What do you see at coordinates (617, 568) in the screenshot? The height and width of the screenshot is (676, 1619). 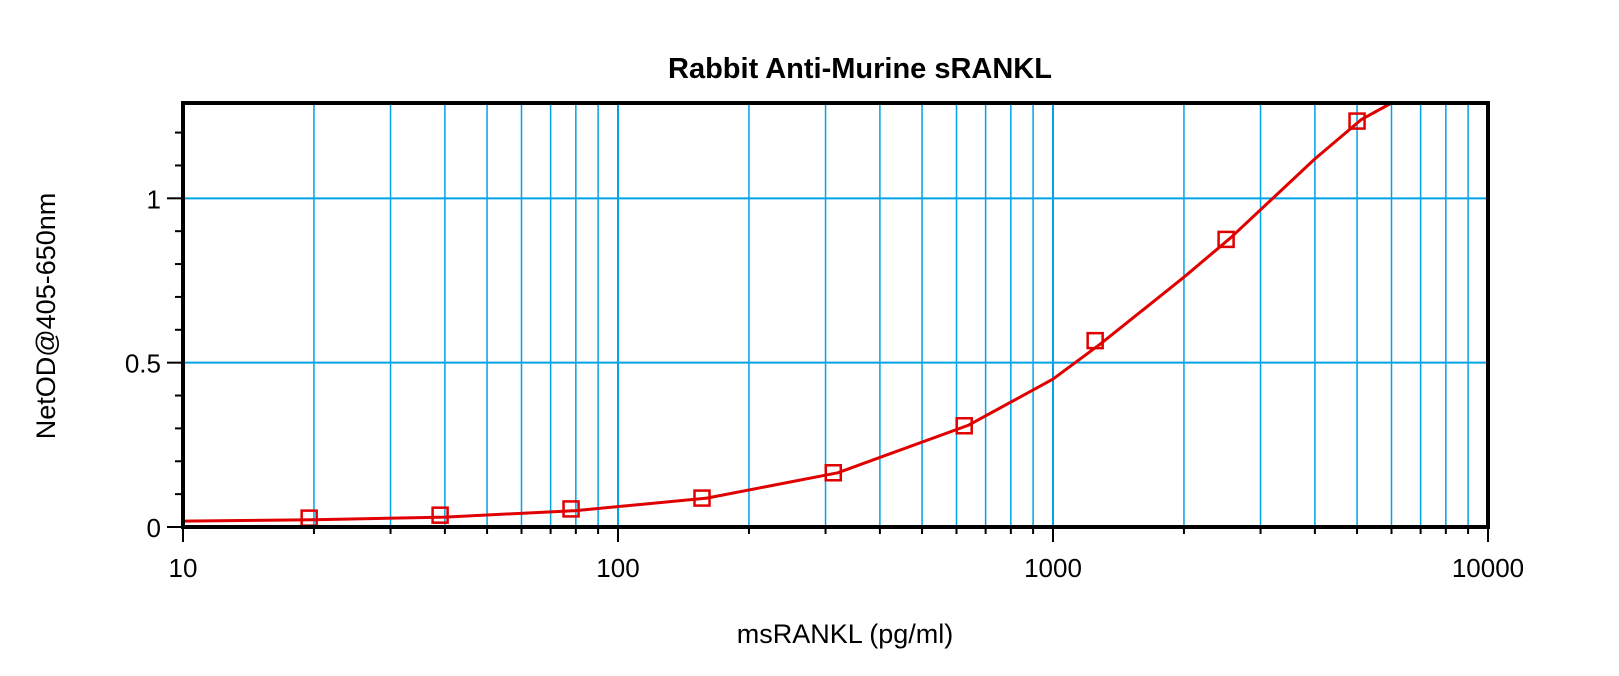 I see `x-tick-label: 100` at bounding box center [617, 568].